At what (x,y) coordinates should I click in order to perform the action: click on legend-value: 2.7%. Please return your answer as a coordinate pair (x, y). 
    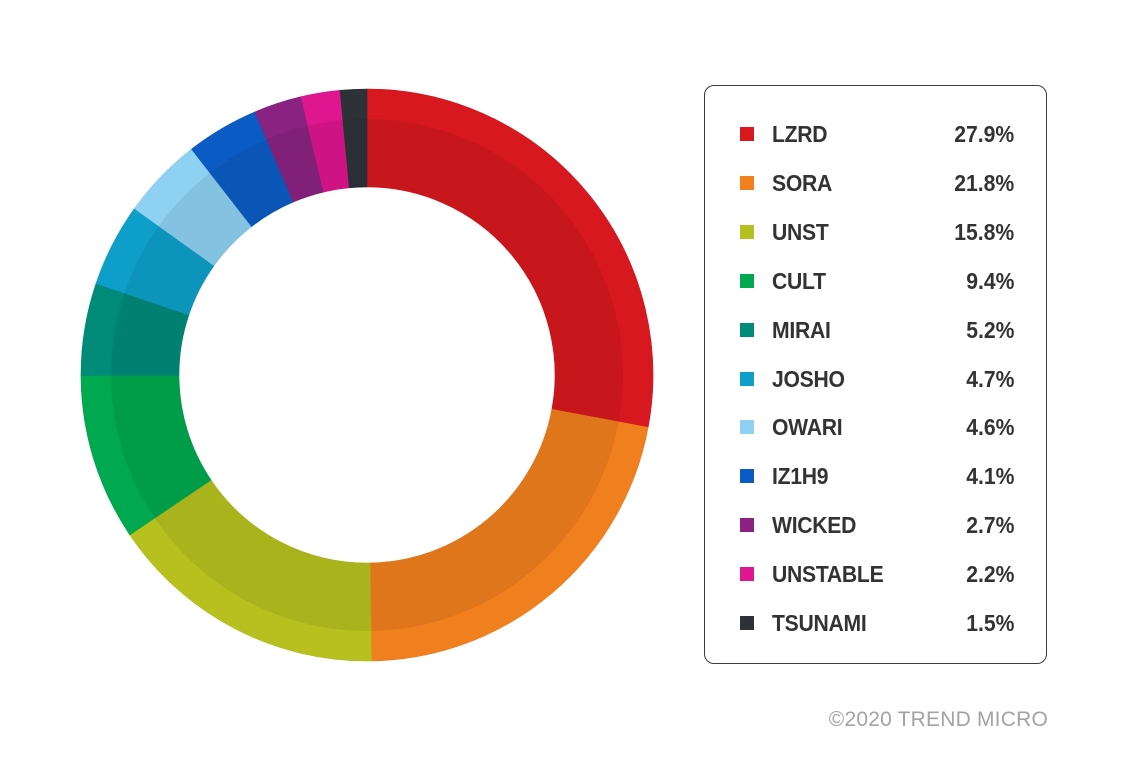
    Looking at the image, I should click on (989, 525).